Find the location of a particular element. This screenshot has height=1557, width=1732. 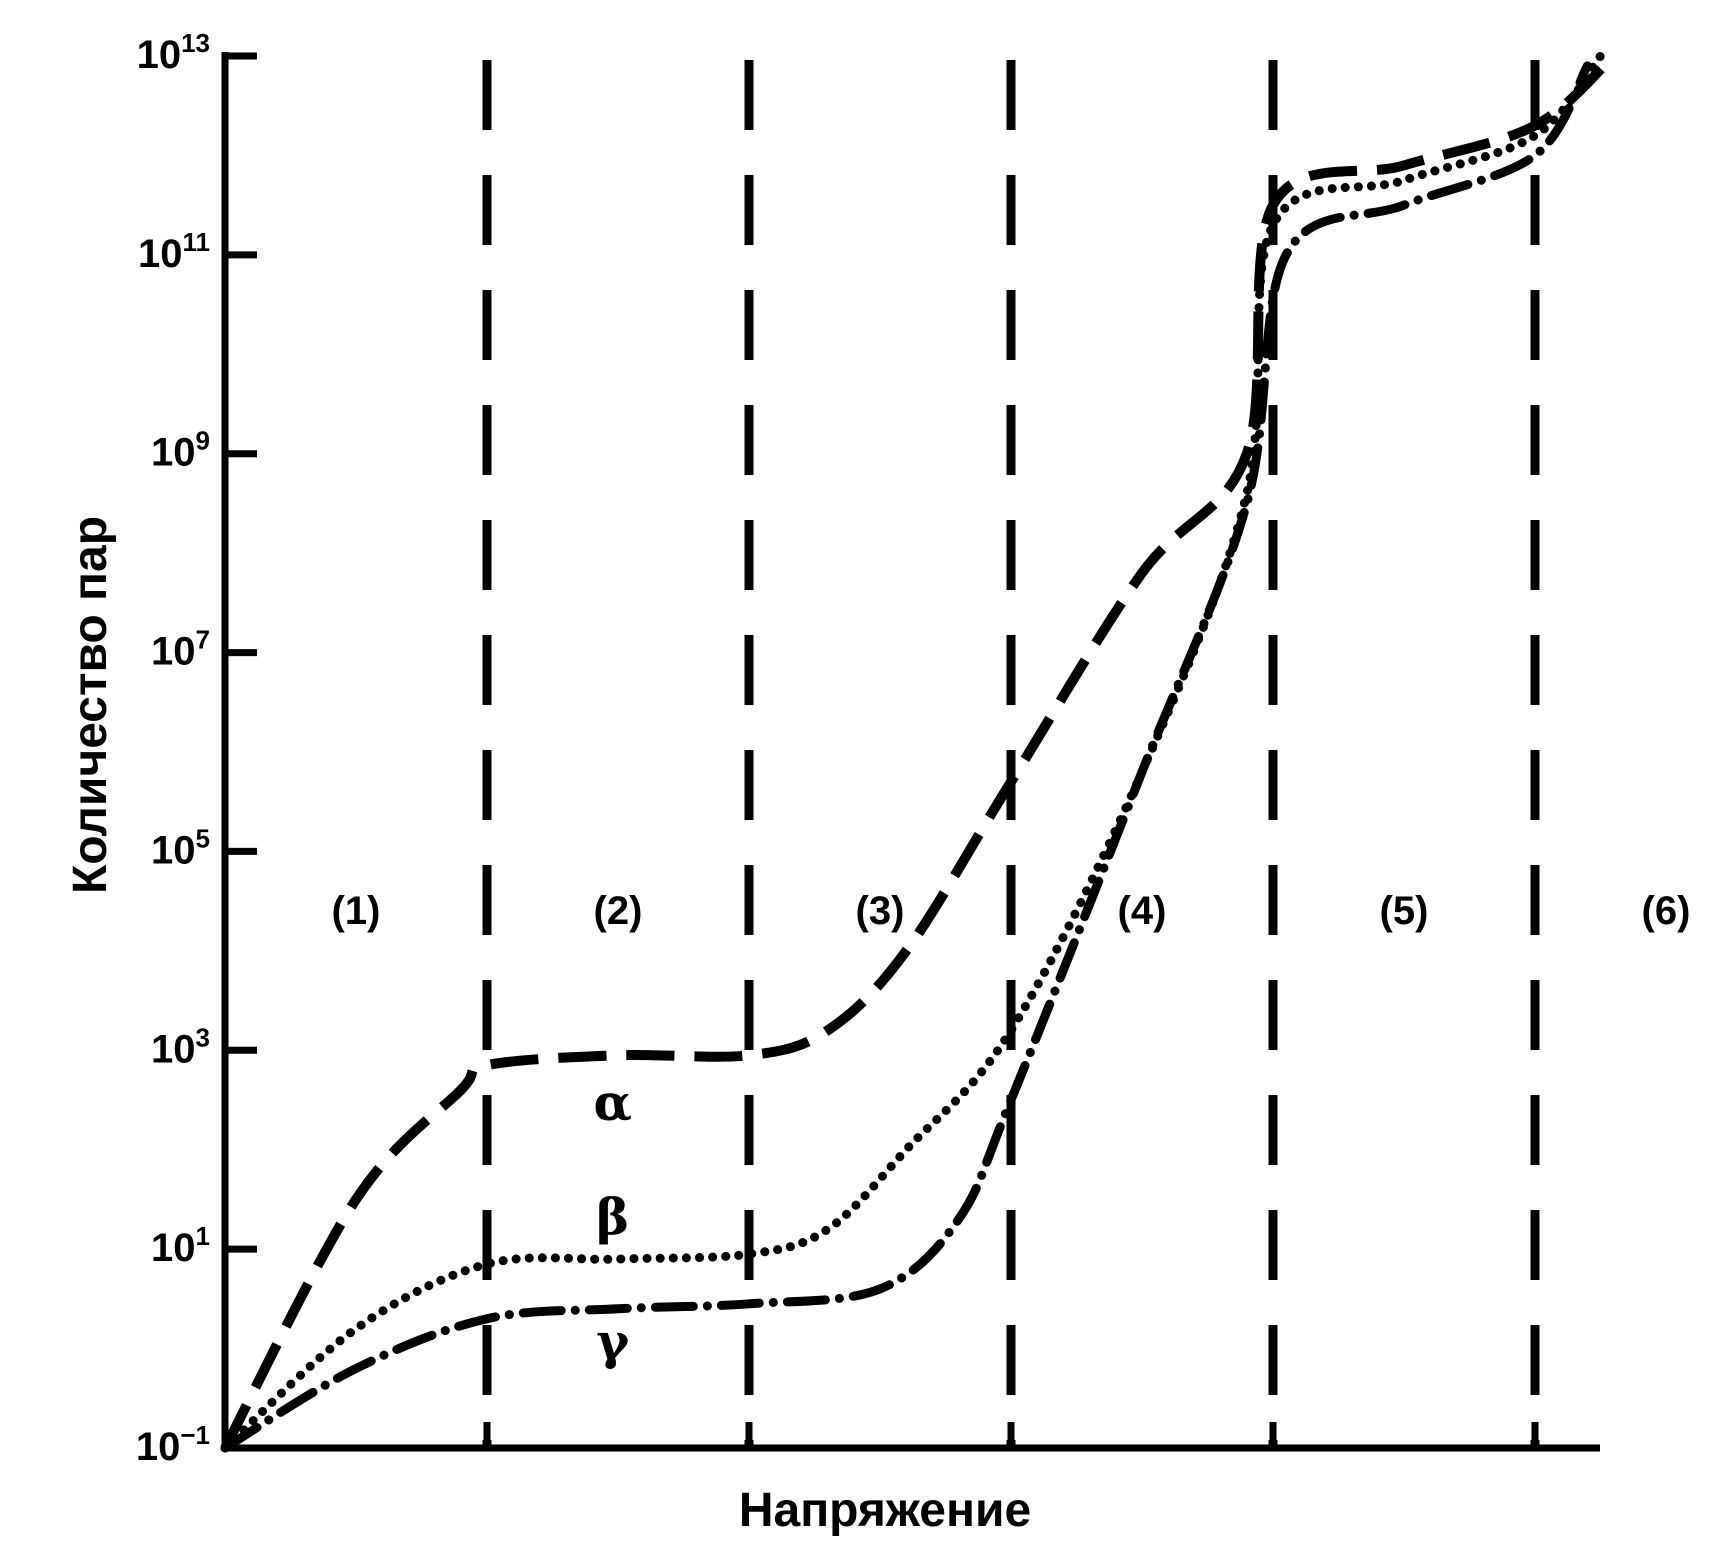

series-label-0: α is located at coordinates (613, 1102).